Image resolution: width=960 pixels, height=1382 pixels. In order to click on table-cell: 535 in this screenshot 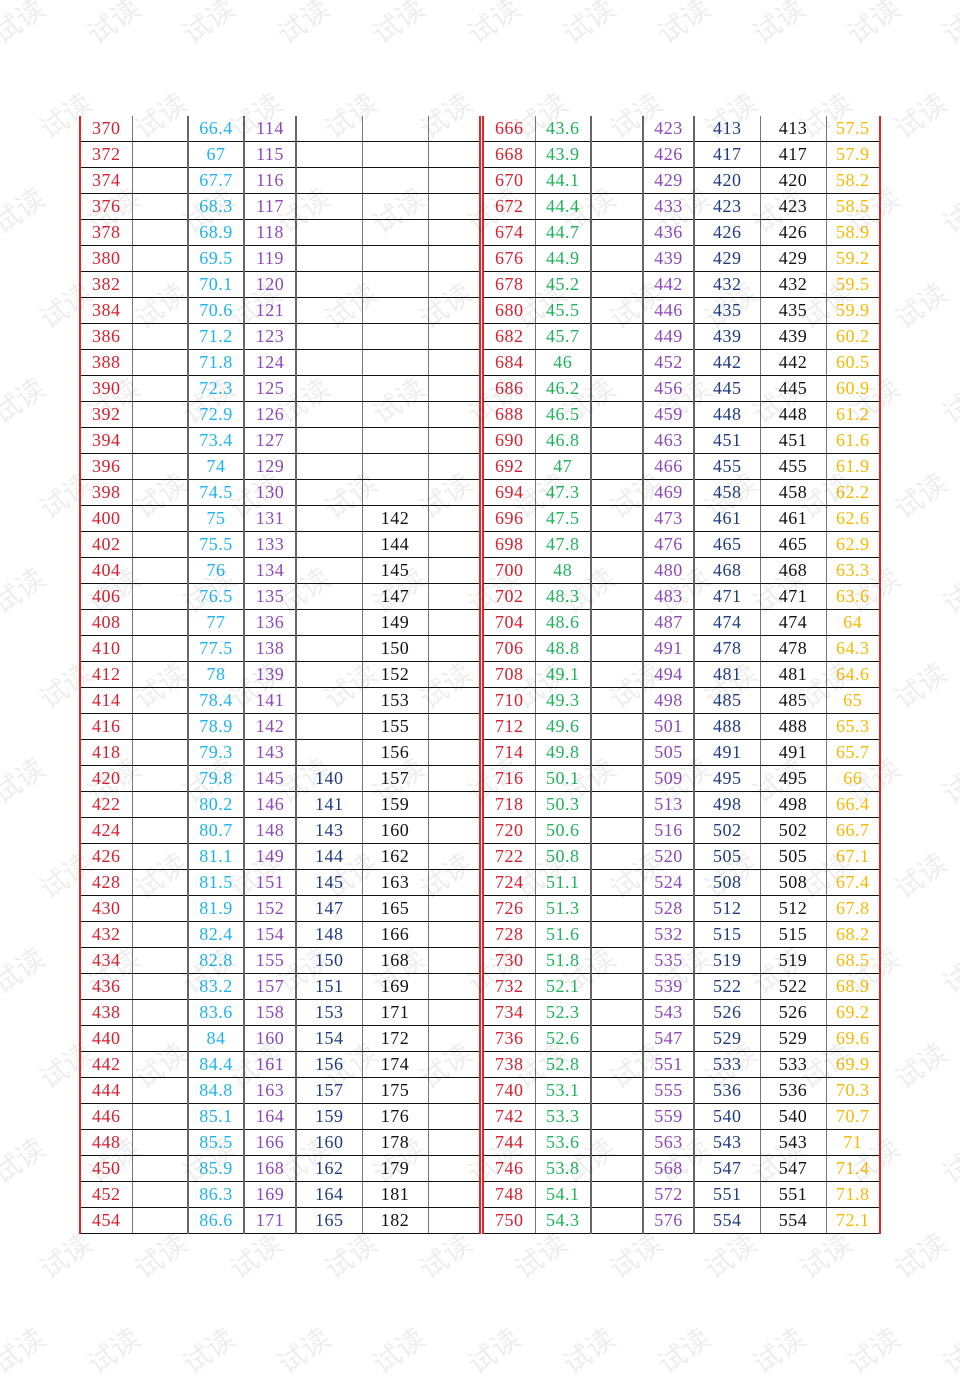, I will do `click(669, 960)`.